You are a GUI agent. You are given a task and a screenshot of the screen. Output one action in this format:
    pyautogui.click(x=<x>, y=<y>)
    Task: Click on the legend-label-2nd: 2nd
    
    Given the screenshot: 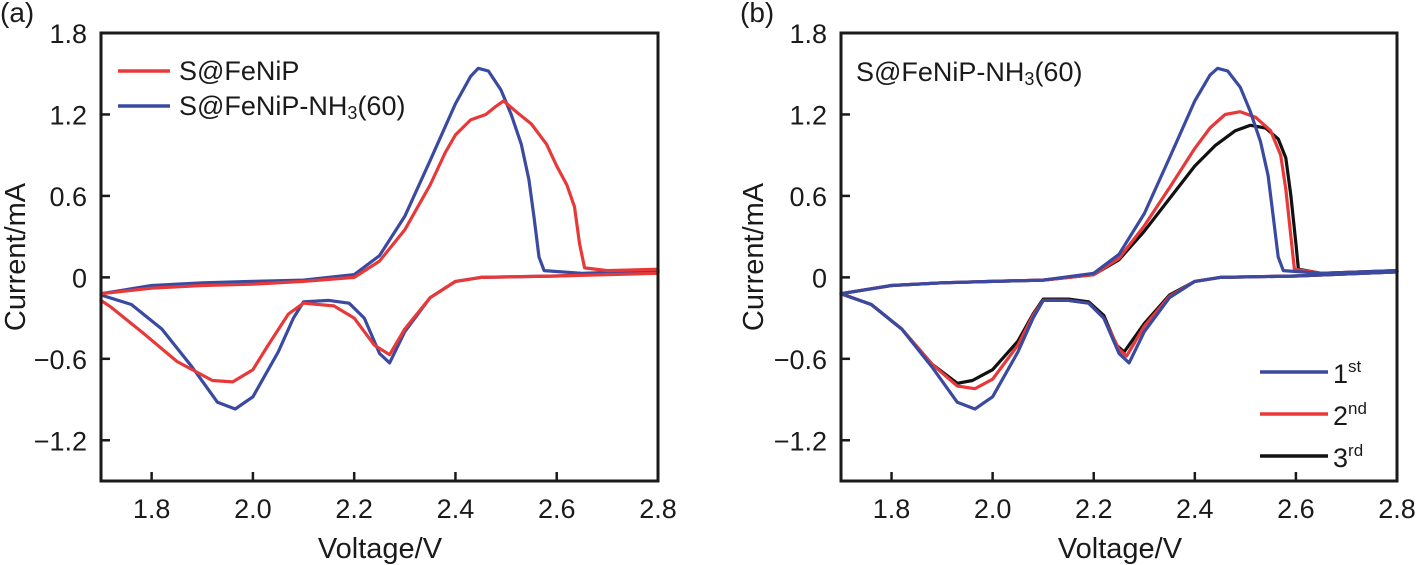 What is the action you would take?
    pyautogui.click(x=1350, y=415)
    